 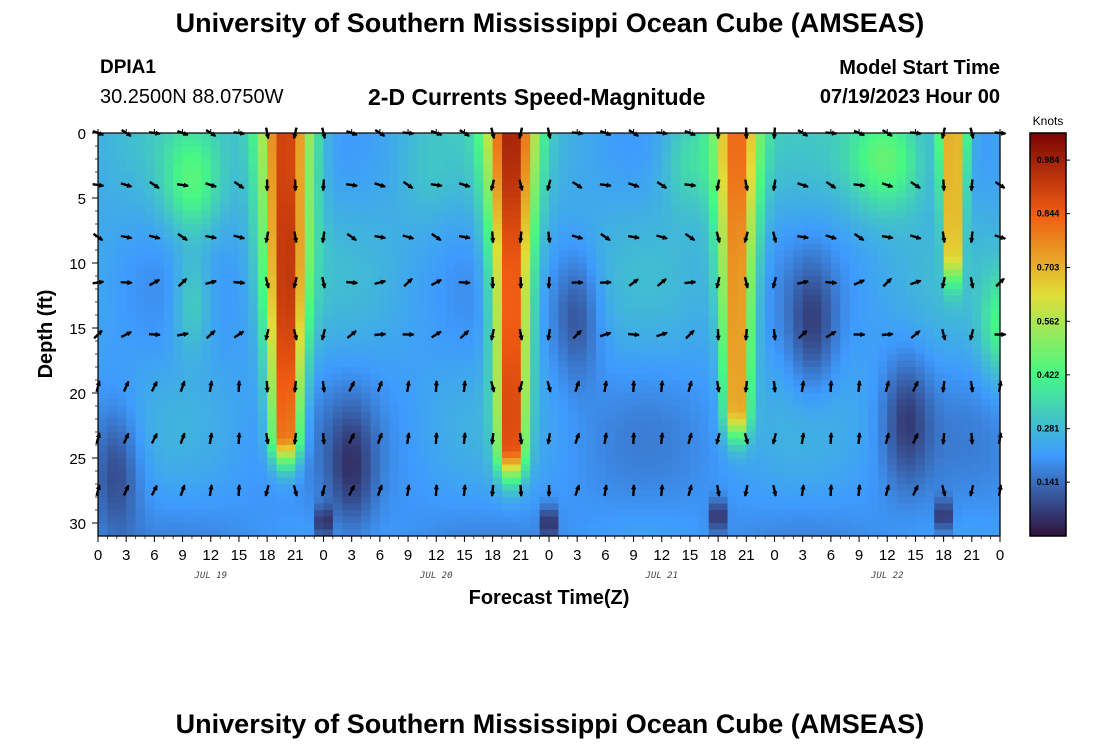 I want to click on model-start-label: Model Start Time, so click(x=919, y=68).